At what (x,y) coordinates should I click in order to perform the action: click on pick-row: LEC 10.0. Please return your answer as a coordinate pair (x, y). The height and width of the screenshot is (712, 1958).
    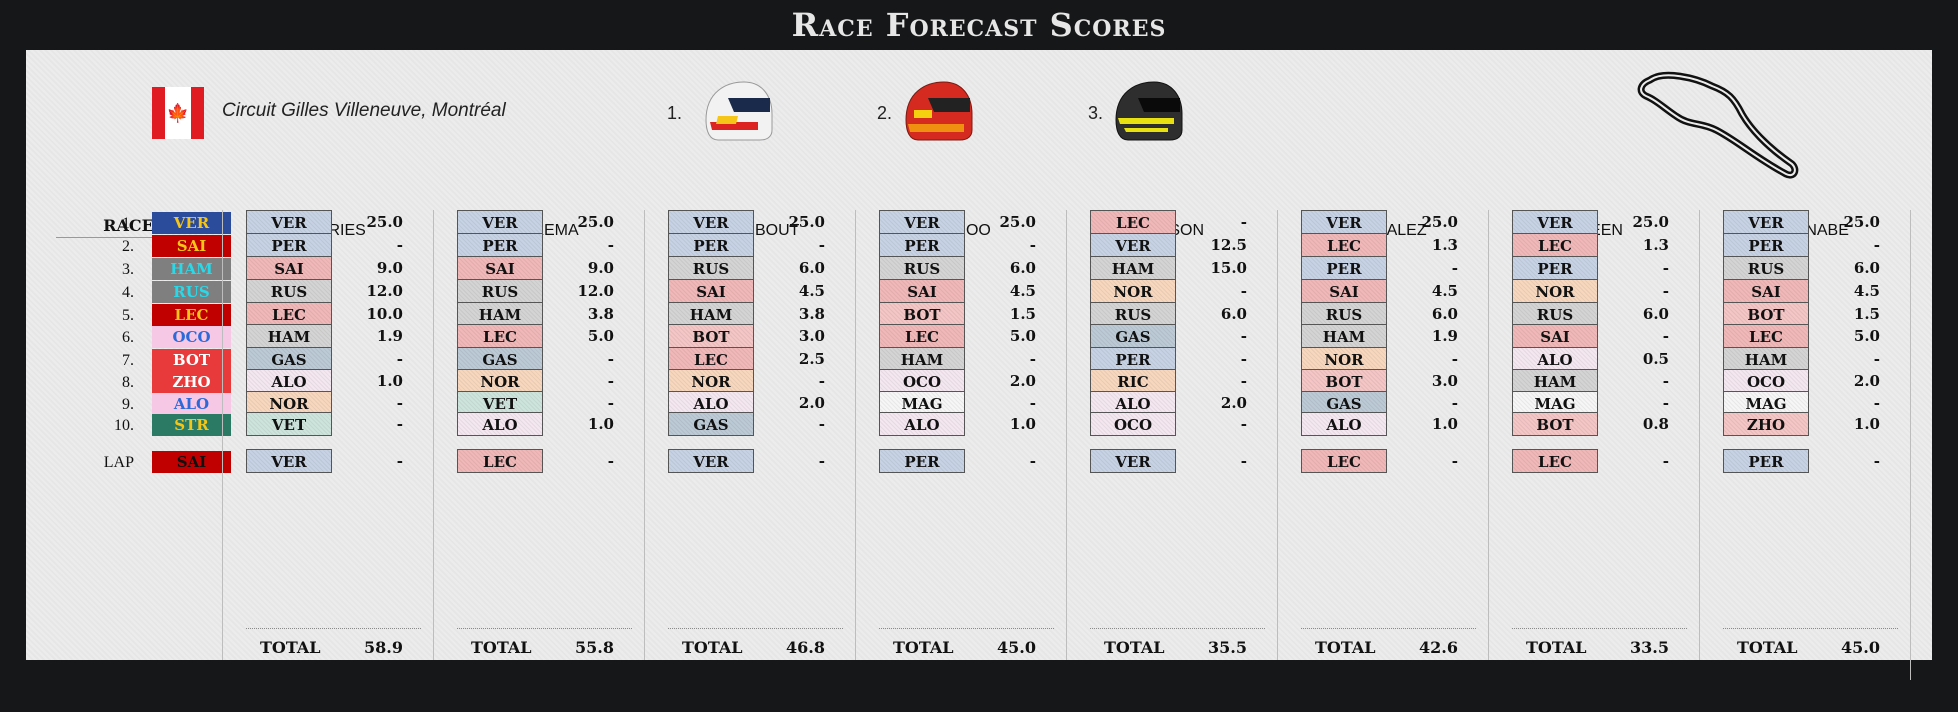
    Looking at the image, I should click on (328, 315).